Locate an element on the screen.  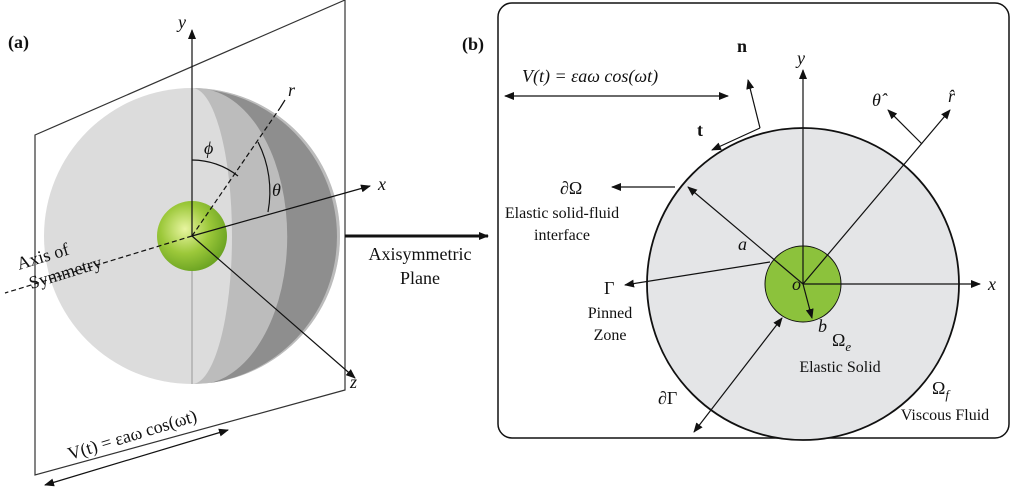
subscript: e is located at coordinates (848, 346).